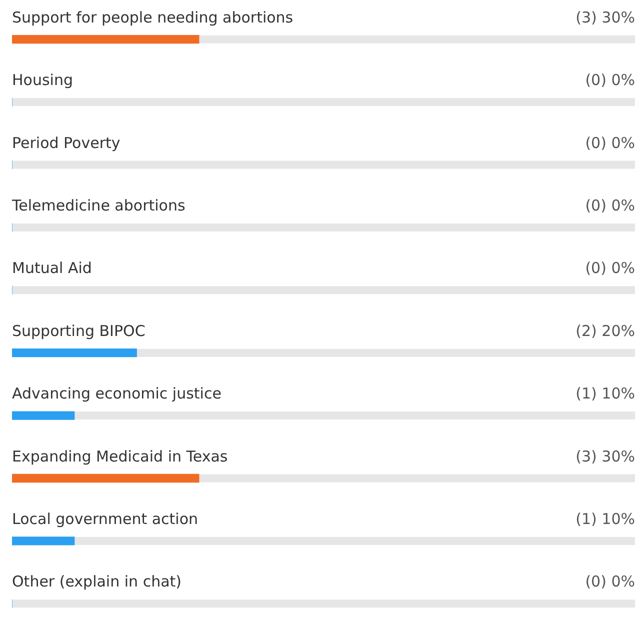  Describe the element at coordinates (117, 393) in the screenshot. I see `y-tick-label: Advancing economic justice` at that location.